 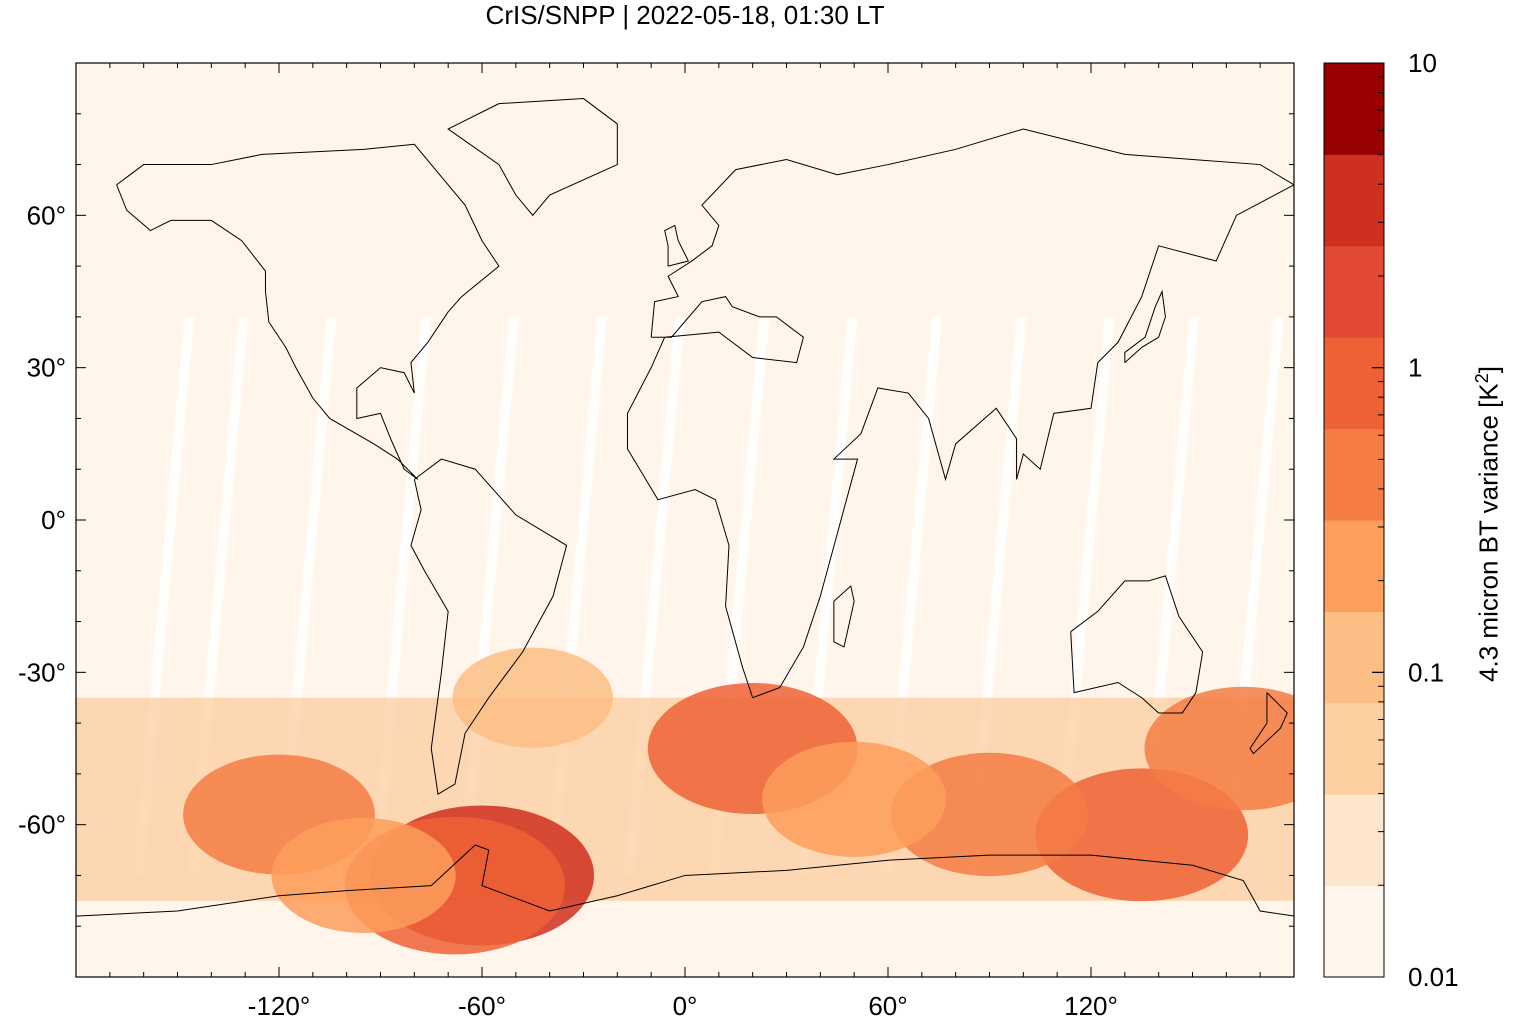 I want to click on x-tick-label: 120°, so click(x=1091, y=1005).